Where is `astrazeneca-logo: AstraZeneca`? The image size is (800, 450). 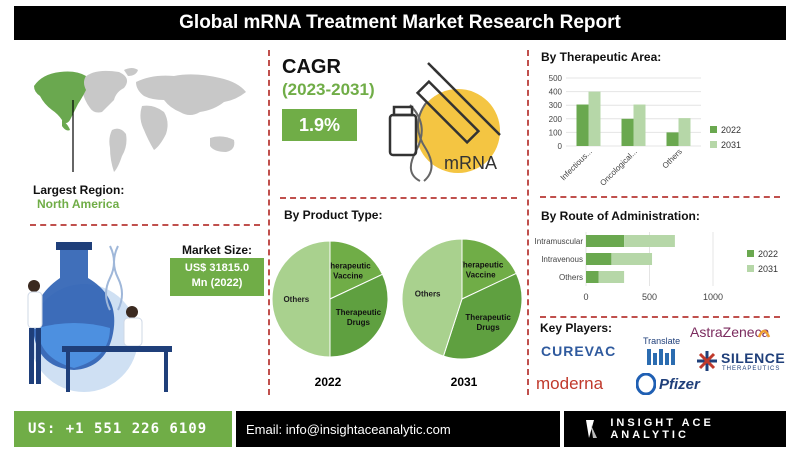
astrazeneca-logo: AstraZeneca is located at coordinates (730, 332).